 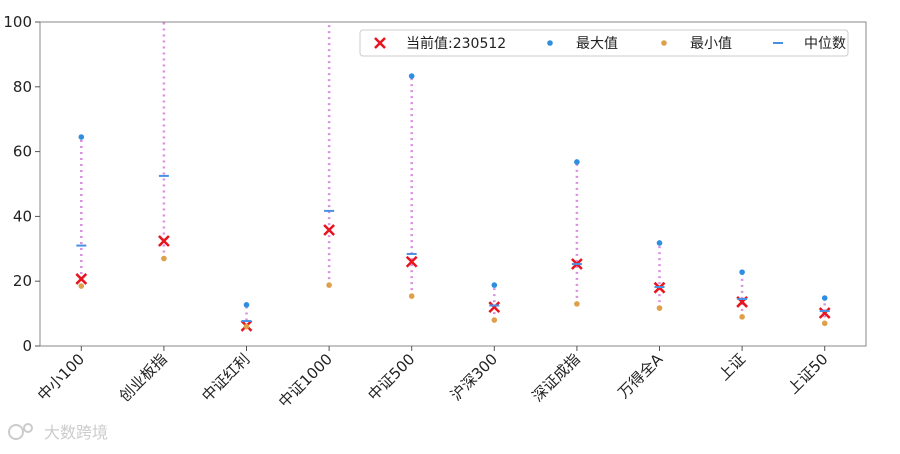 I want to click on x-tick-label: 创业板指, so click(x=143, y=377).